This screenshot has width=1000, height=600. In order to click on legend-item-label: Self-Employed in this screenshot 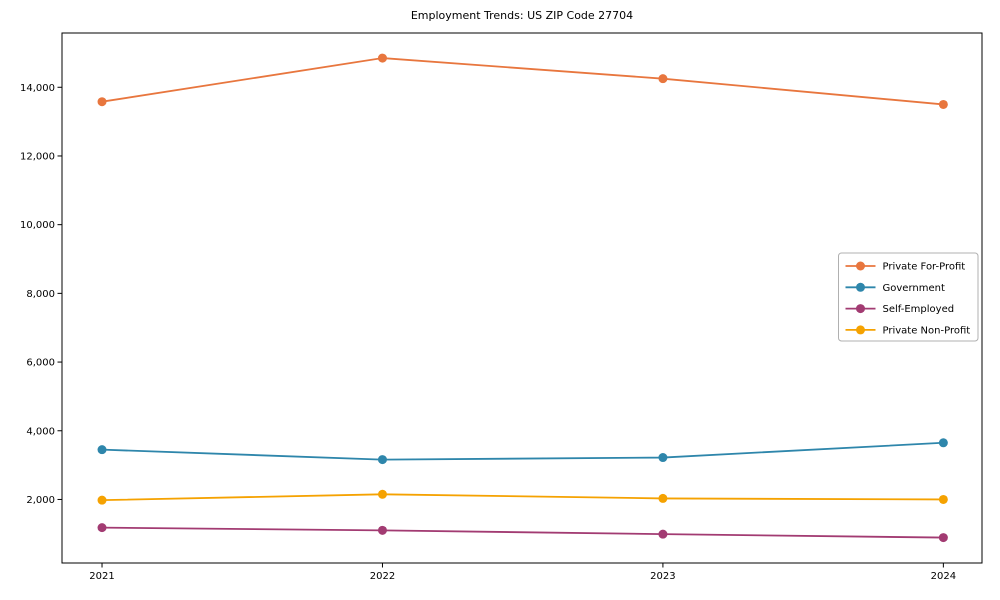, I will do `click(919, 309)`.